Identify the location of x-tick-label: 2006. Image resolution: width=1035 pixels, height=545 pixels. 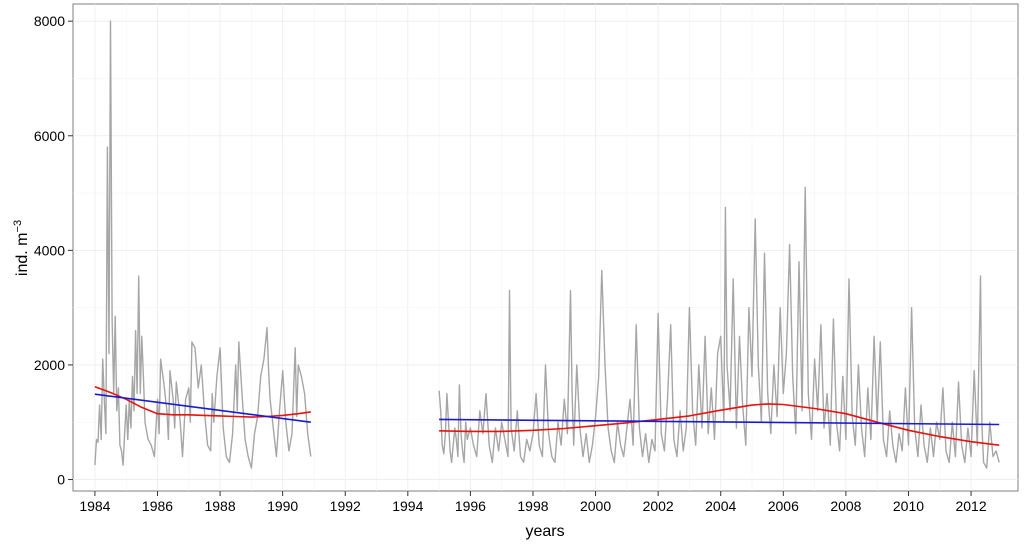
(783, 506).